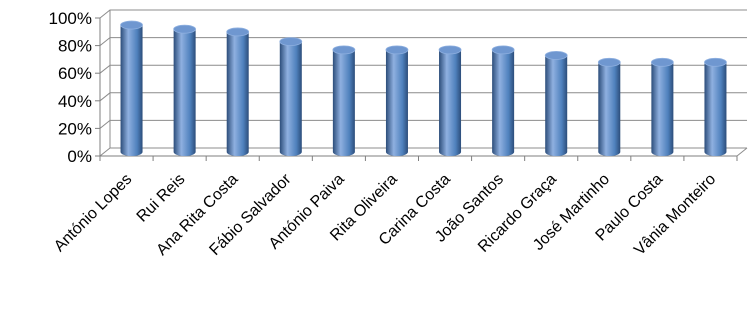 This screenshot has width=749, height=320. Describe the element at coordinates (161, 198) in the screenshot. I see `x-category-label: Rui Reis` at that location.